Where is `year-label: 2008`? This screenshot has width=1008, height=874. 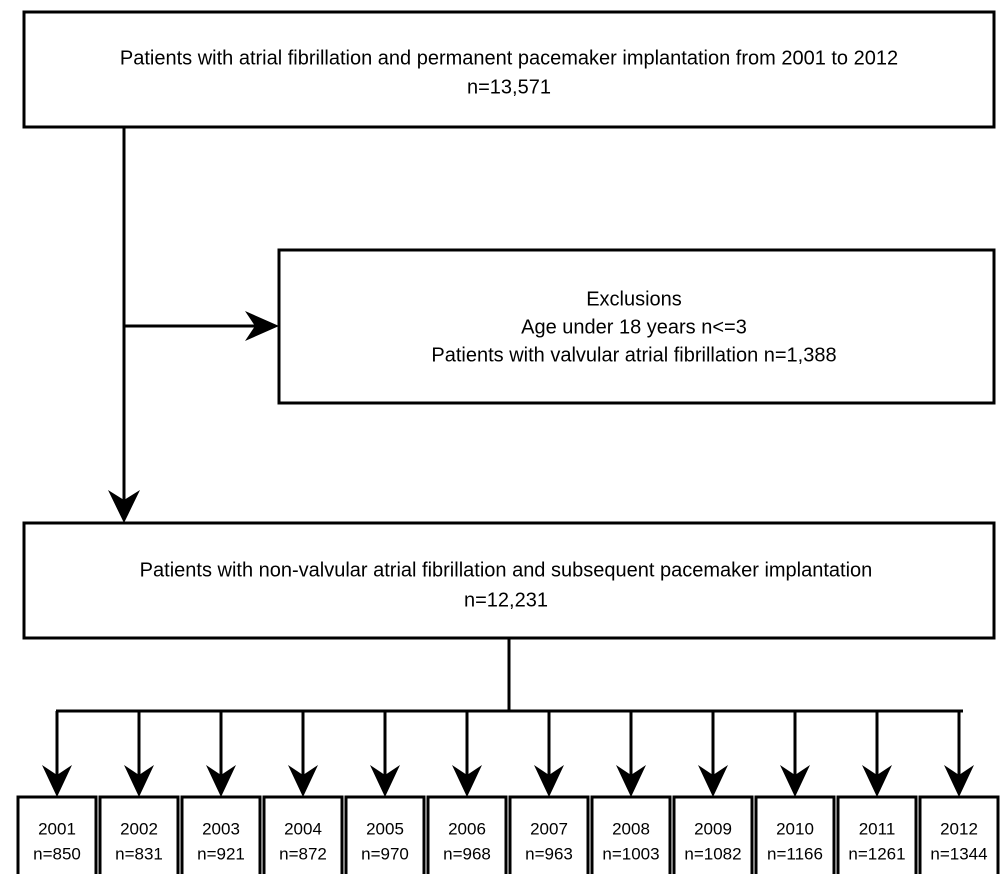 year-label: 2008 is located at coordinates (631, 828).